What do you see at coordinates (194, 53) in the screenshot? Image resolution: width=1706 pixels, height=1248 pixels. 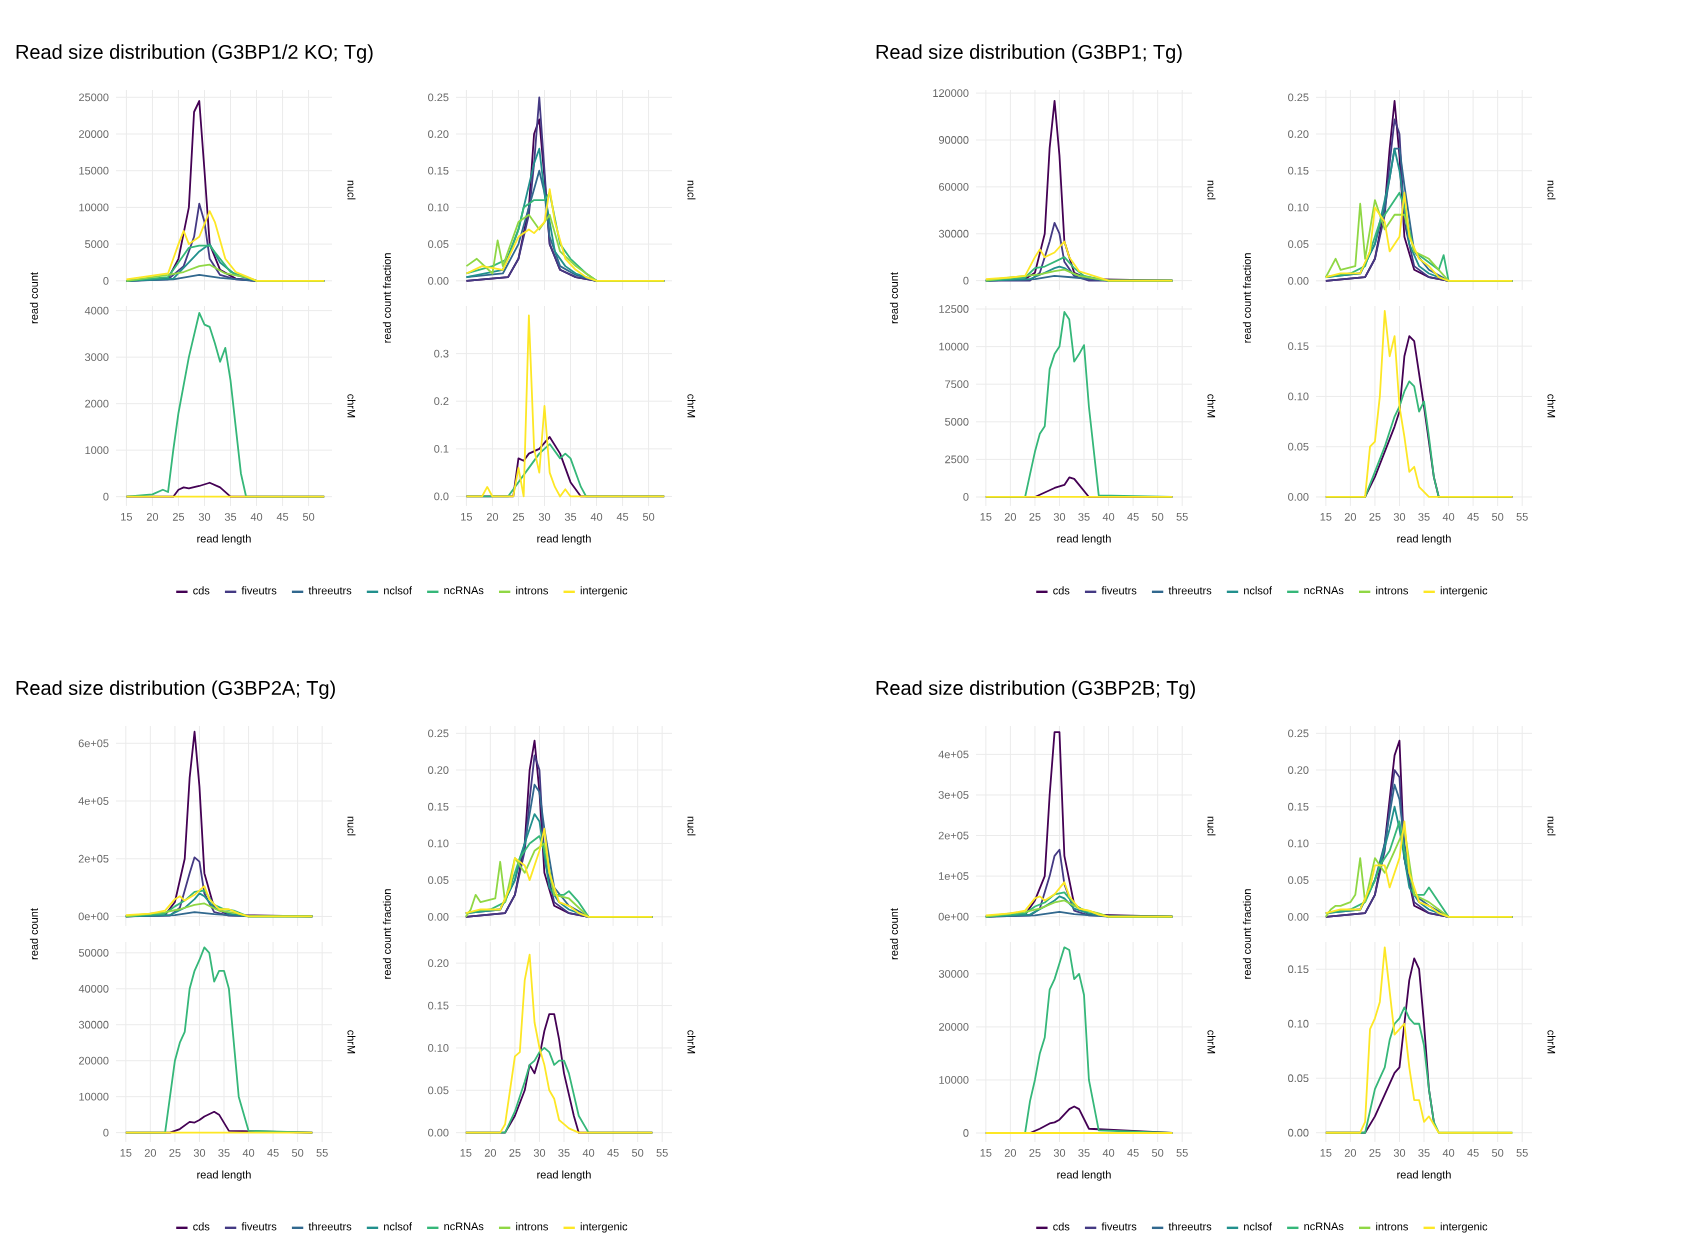 I see `chart-title: Read size distribution (G3BP1/2 KO; Tg)` at bounding box center [194, 53].